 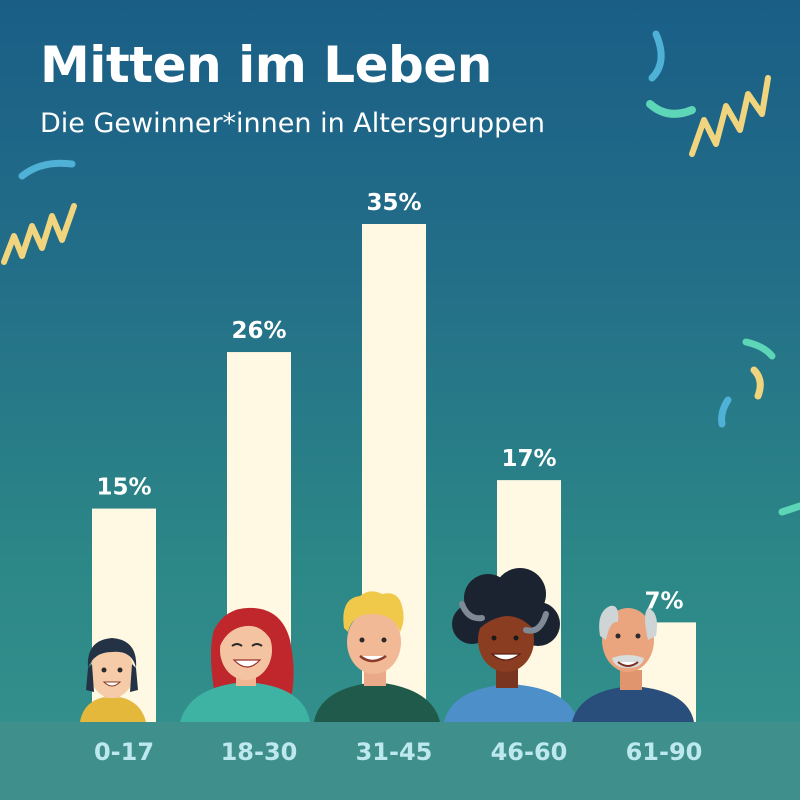 I want to click on chart-title: Mitten im Leben, so click(x=266, y=65).